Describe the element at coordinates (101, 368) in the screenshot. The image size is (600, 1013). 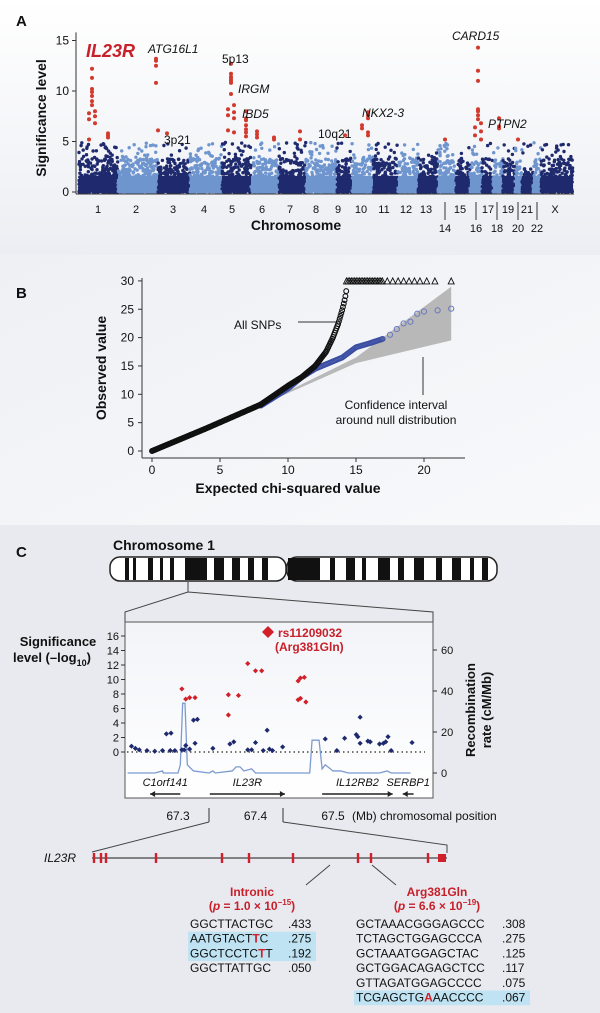
I see `y-axis-label: Observed value` at that location.